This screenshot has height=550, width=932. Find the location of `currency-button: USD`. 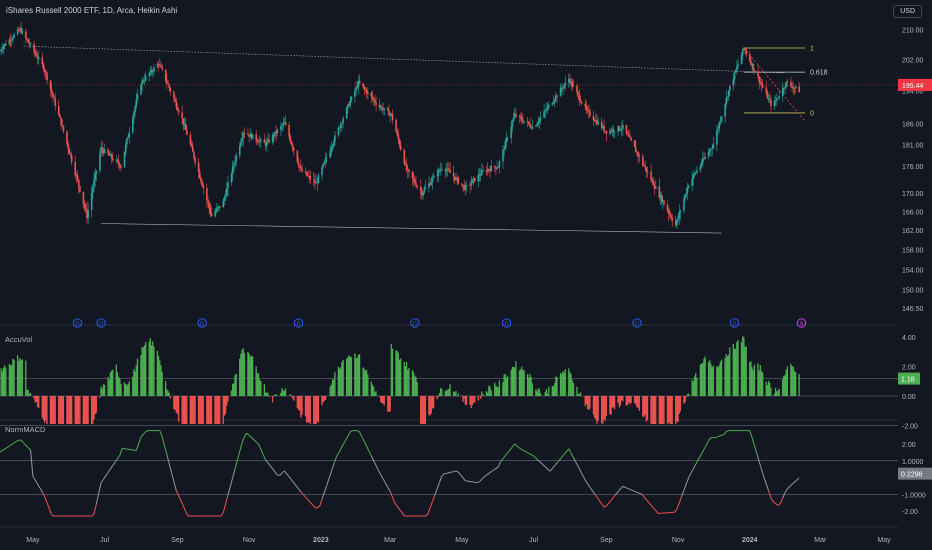

currency-button: USD is located at coordinates (907, 11).